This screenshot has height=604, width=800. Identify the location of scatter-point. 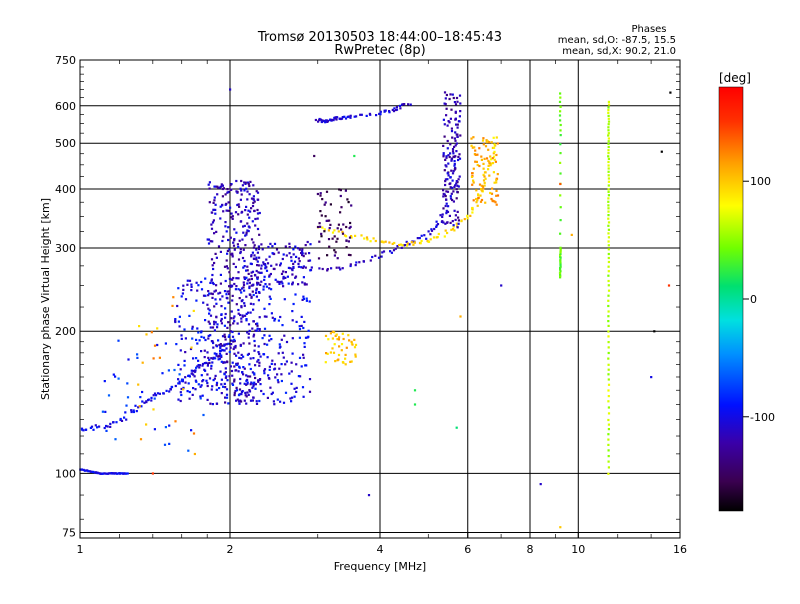
(415, 390).